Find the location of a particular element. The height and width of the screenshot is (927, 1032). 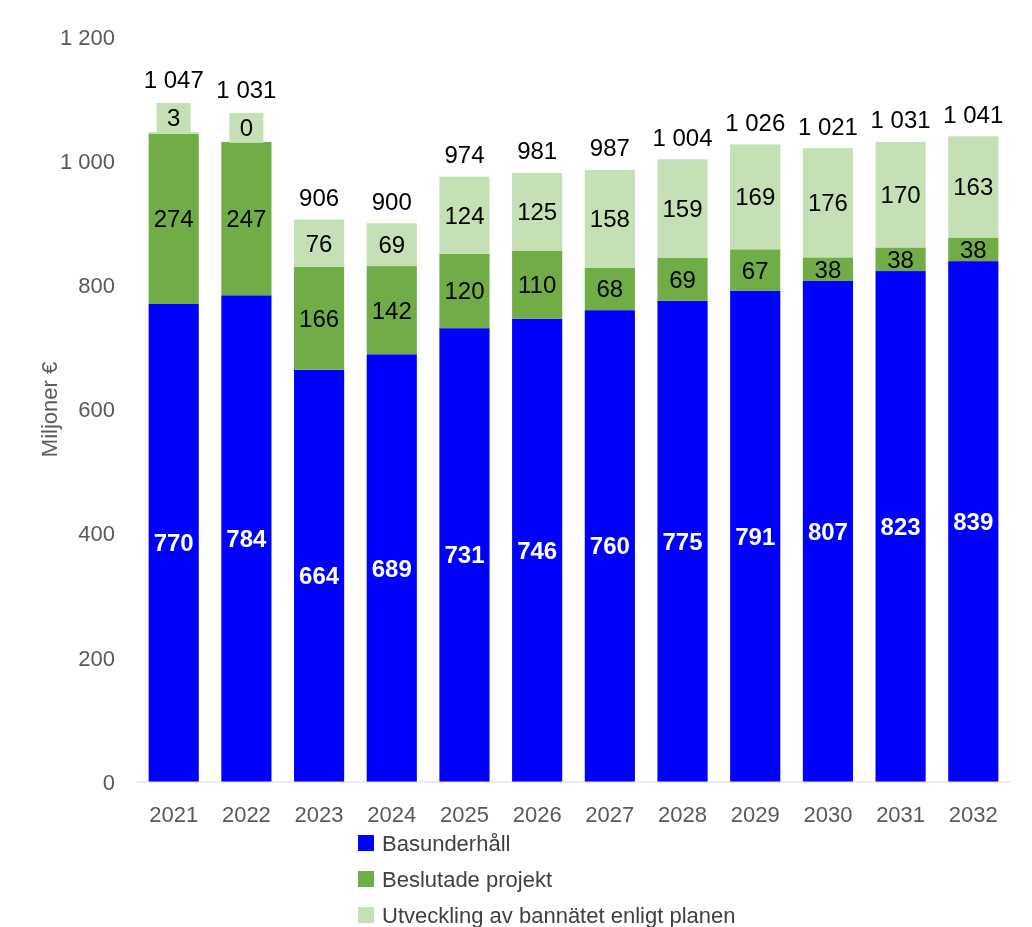

data-label: 142 is located at coordinates (391, 310).